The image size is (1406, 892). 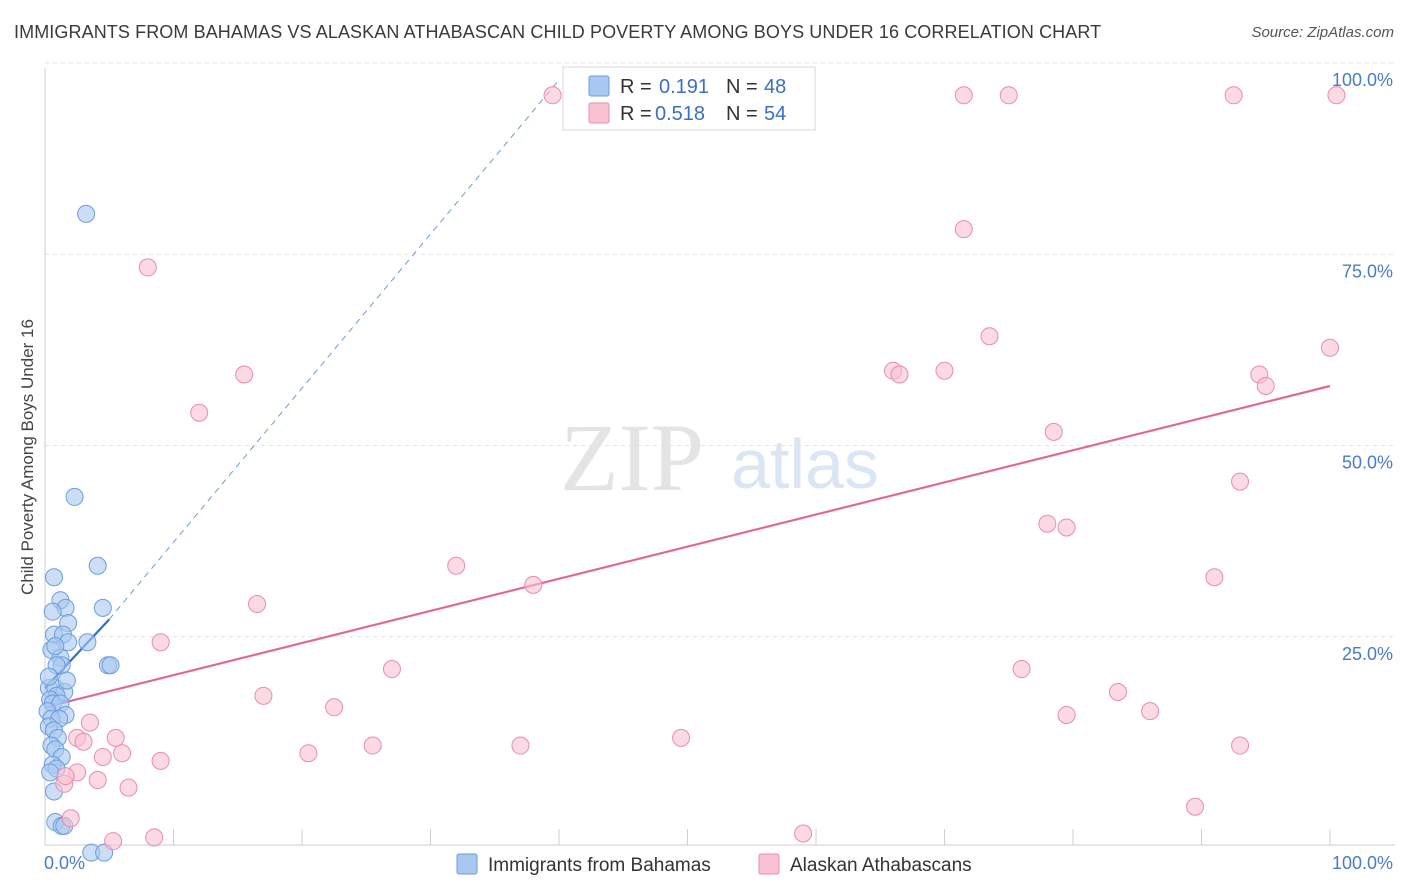 I want to click on legend-n-label-1: N =, so click(x=742, y=87).